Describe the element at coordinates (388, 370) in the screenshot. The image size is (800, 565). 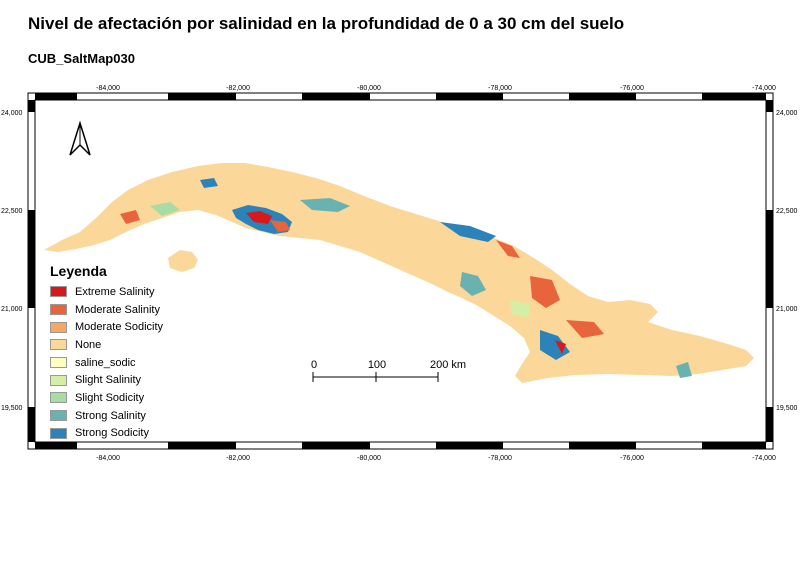
I see `scale-bar: 0 100 200 km` at that location.